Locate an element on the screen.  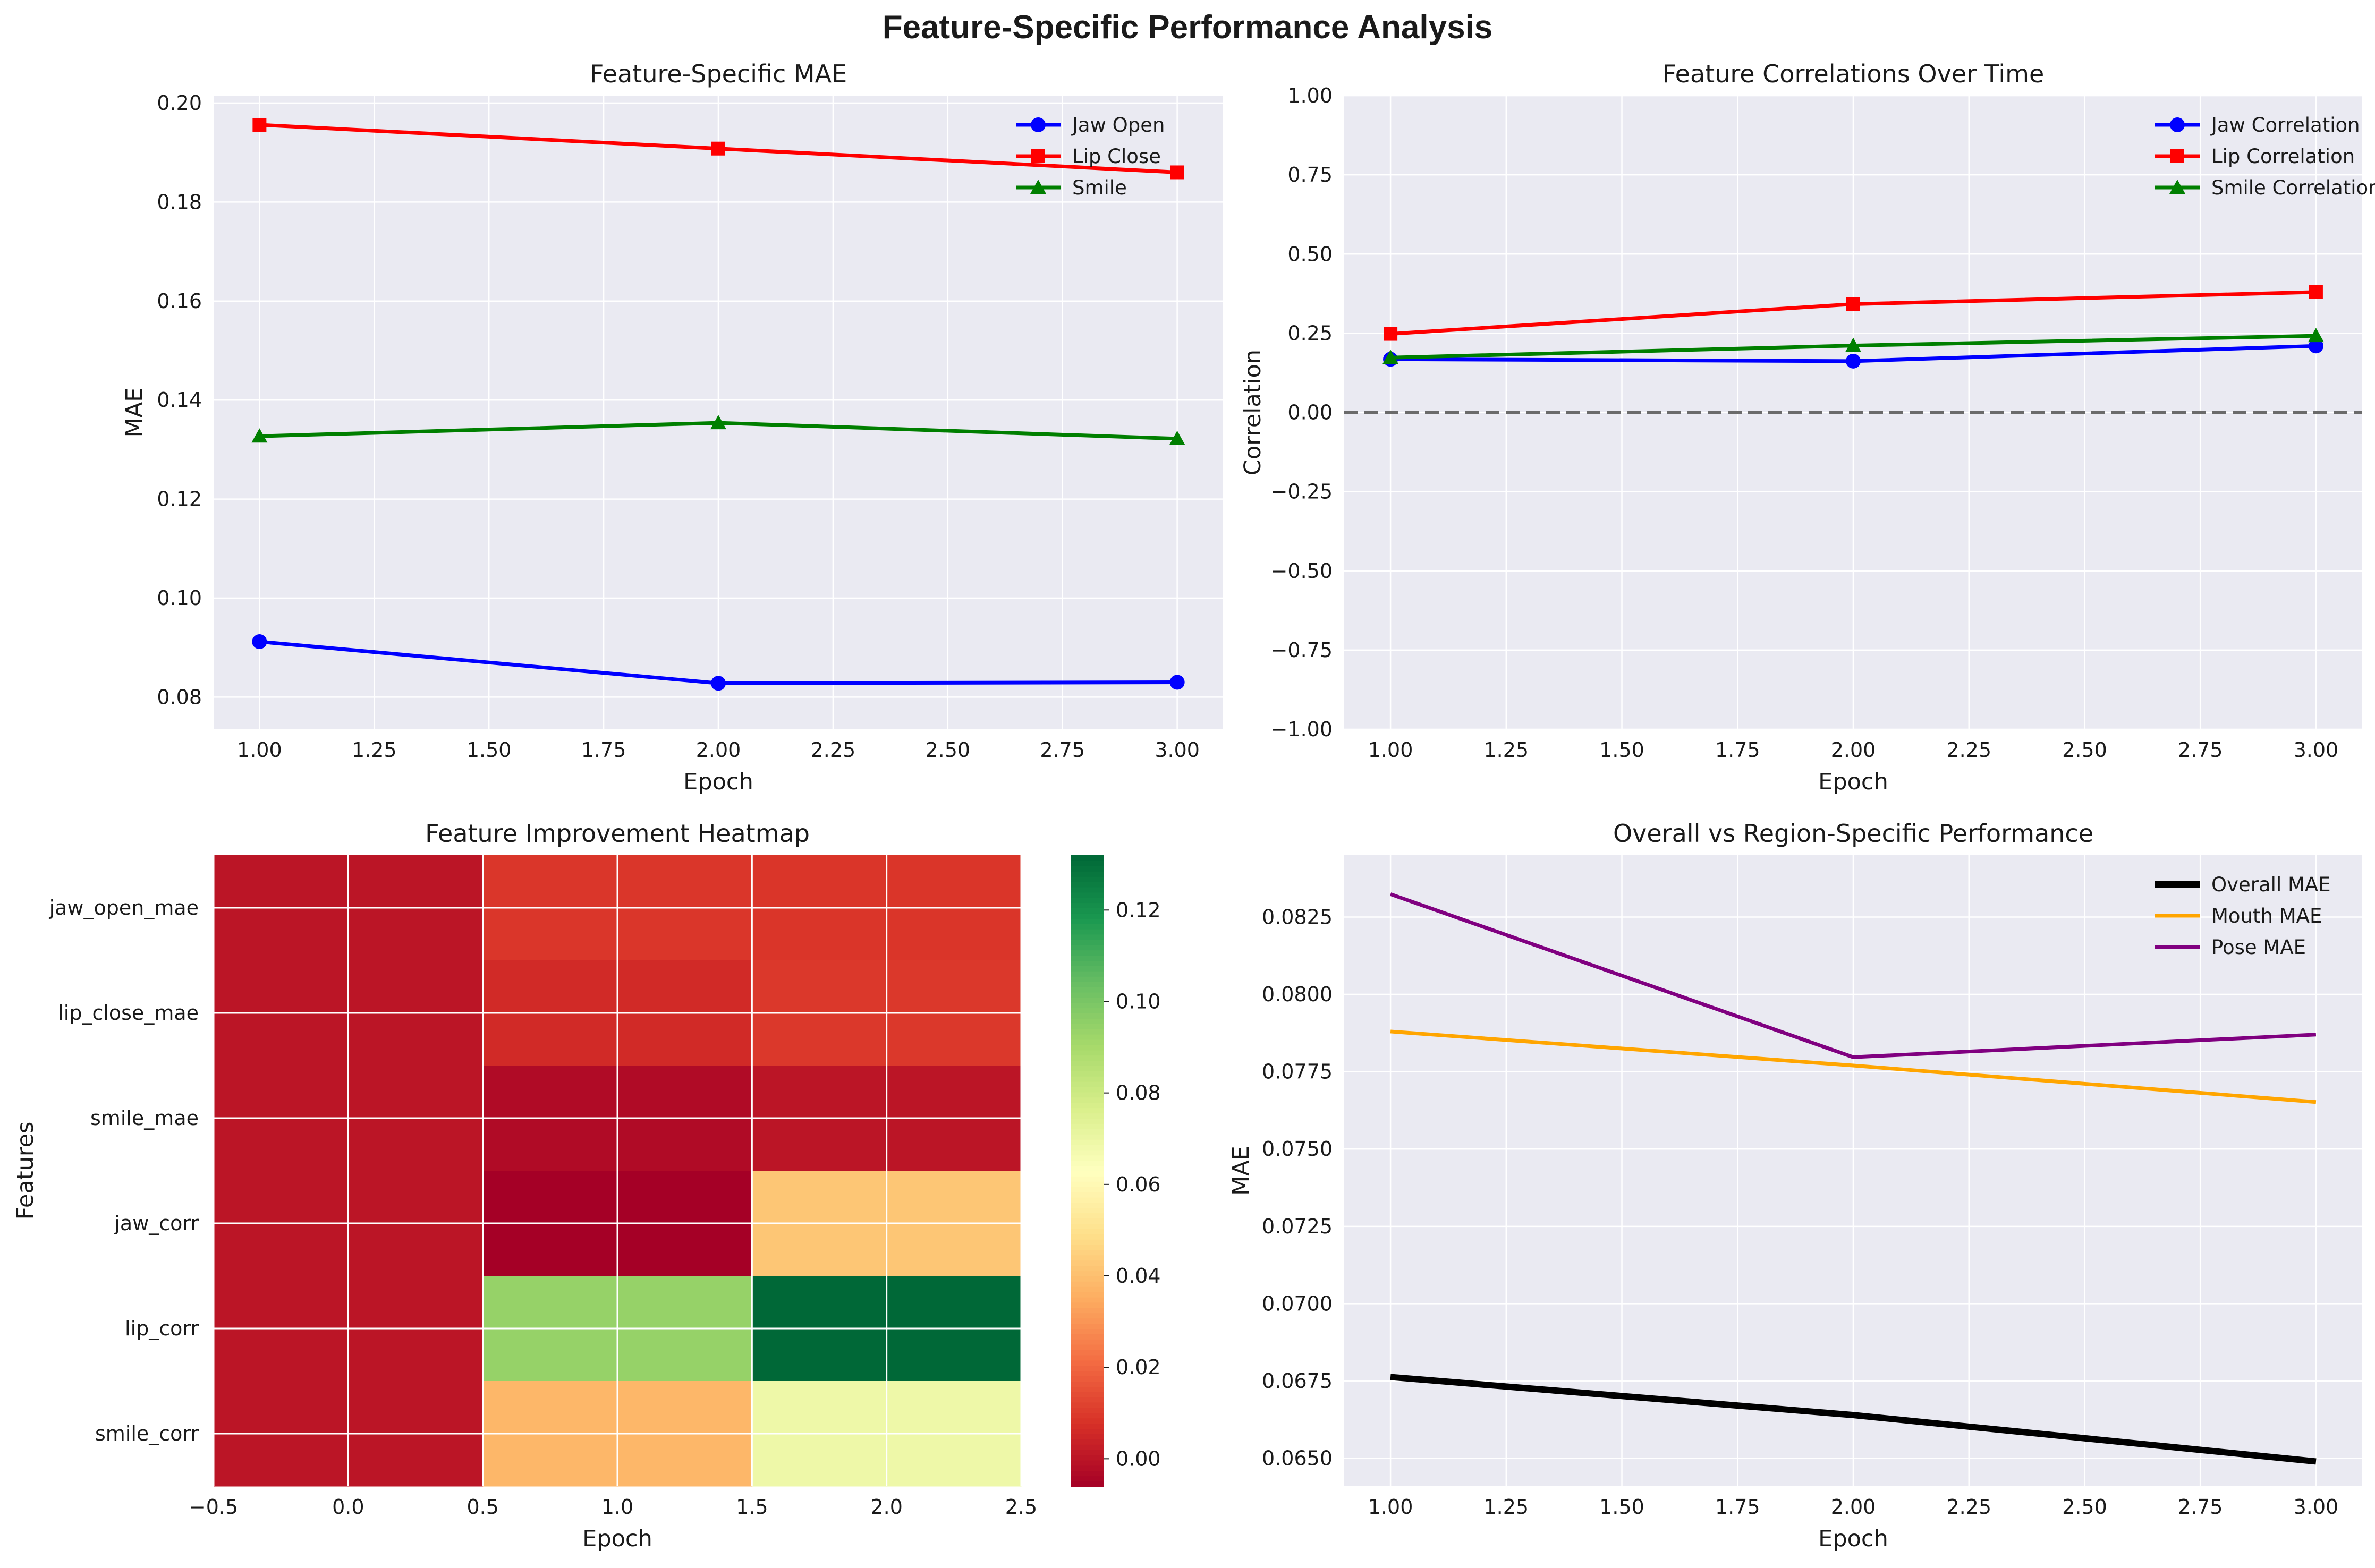
legend-label: Pose MAE is located at coordinates (2258, 947).